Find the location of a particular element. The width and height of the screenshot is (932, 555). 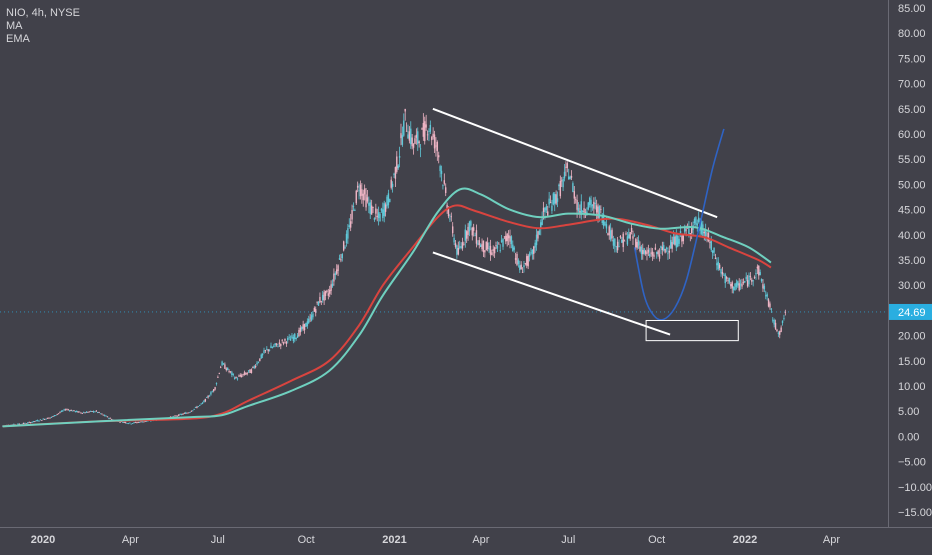

ma-indicator-label: MA is located at coordinates (14, 26).